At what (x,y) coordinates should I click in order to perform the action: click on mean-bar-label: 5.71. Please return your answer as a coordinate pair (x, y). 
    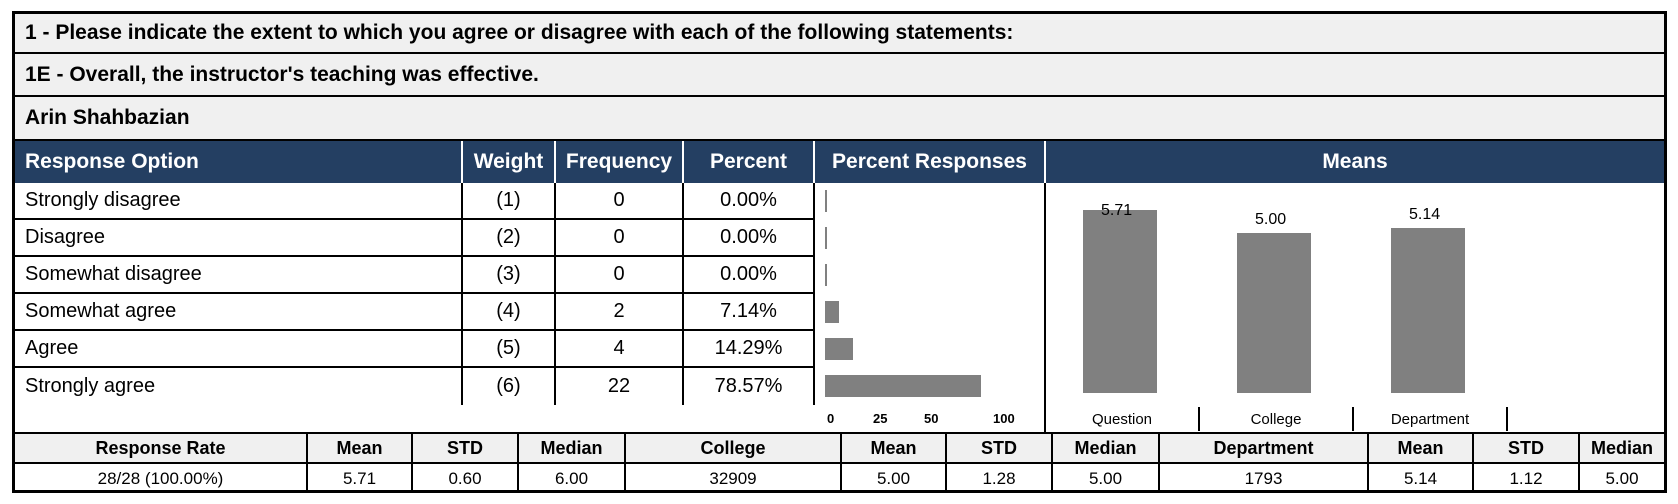
    Looking at the image, I should click on (1117, 210).